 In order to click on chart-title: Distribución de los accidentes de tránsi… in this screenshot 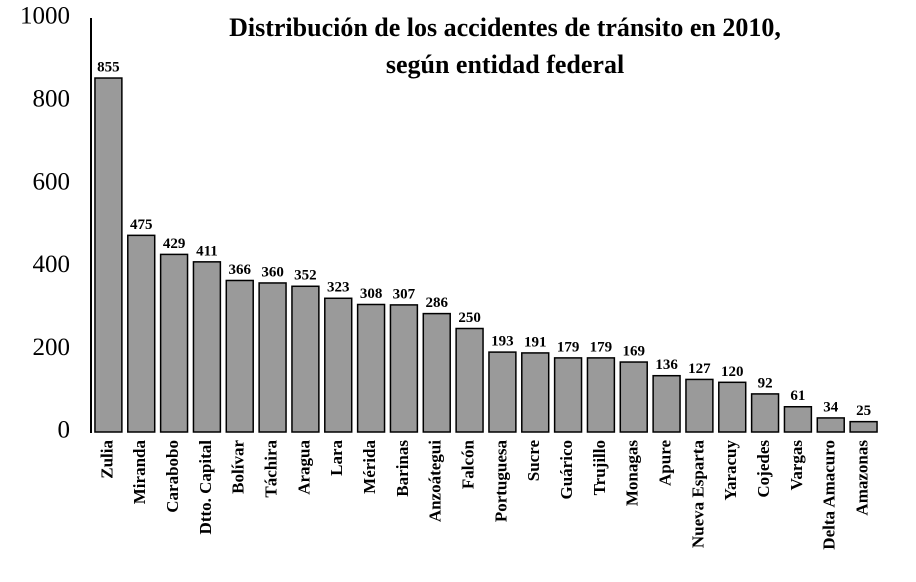, I will do `click(505, 27)`.